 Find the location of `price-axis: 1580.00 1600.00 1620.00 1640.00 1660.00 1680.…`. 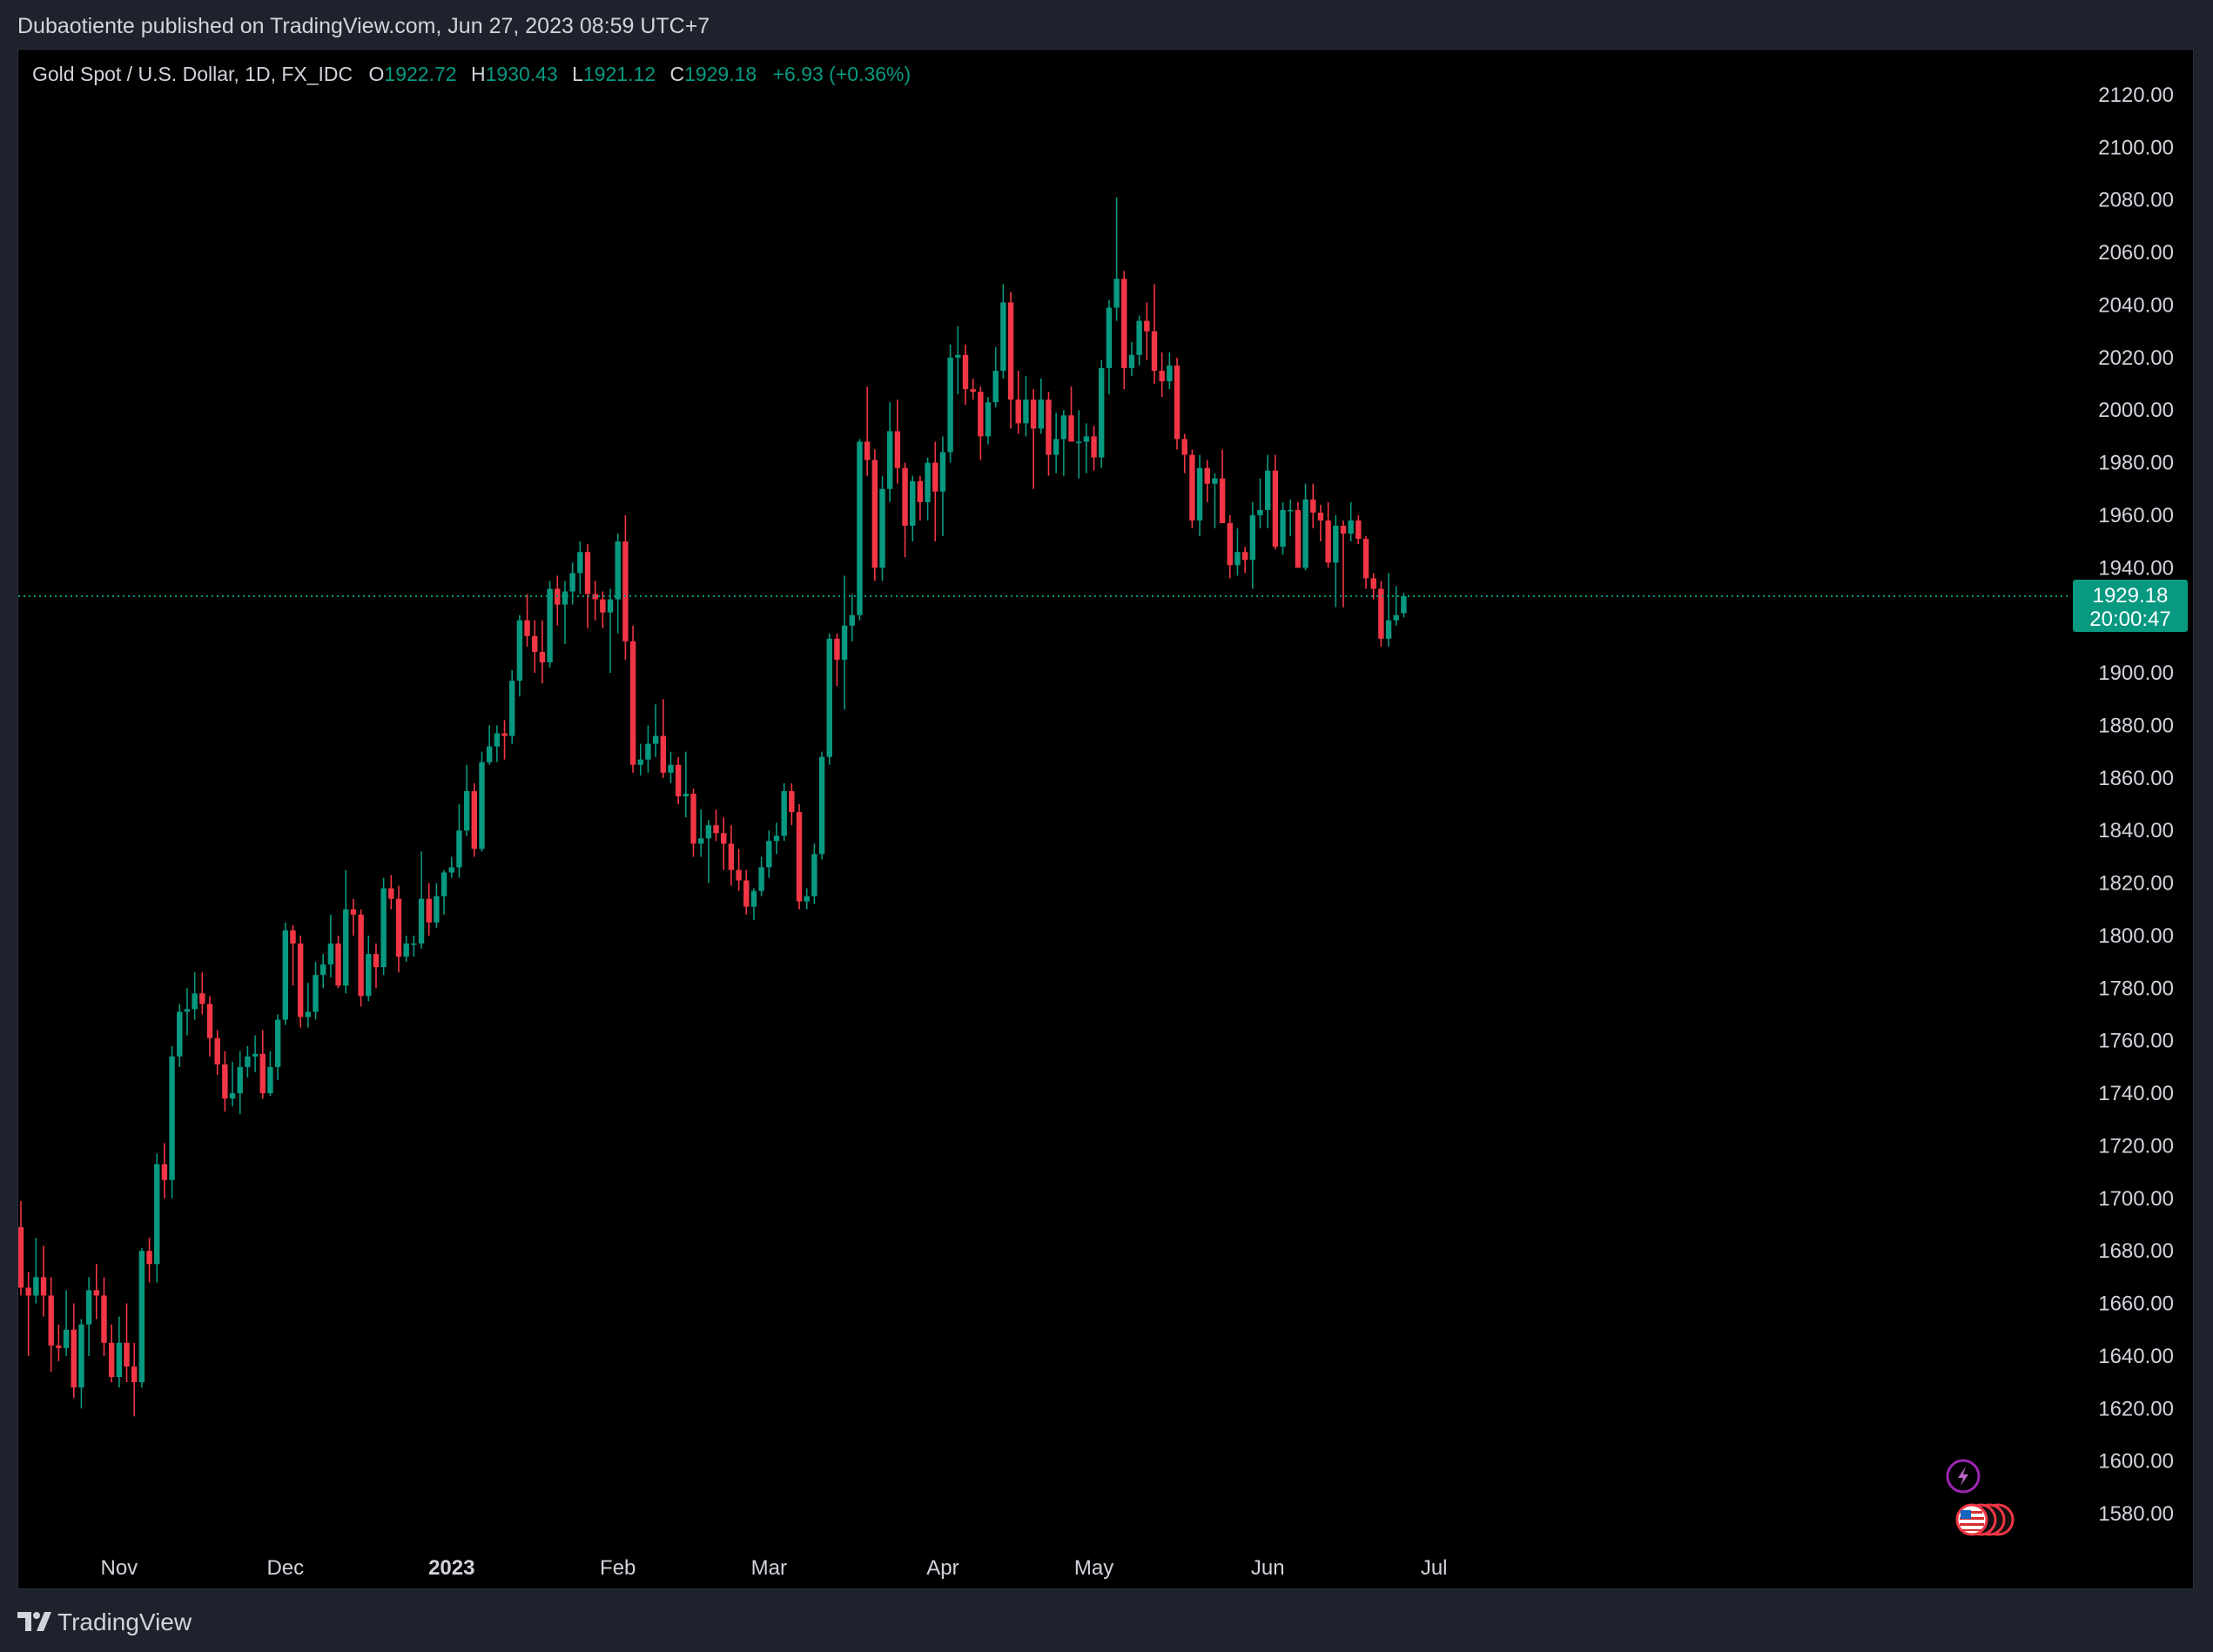

price-axis: 1580.00 1600.00 1620.00 1640.00 1660.00 1680.… is located at coordinates (2136, 805).